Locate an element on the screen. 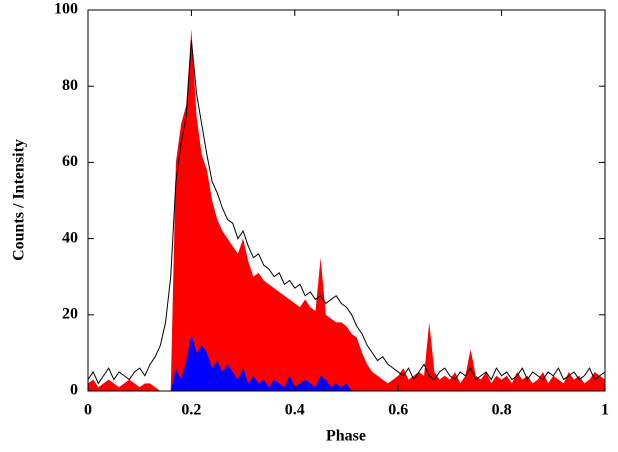  x-tick-label: 0.4 is located at coordinates (295, 410).